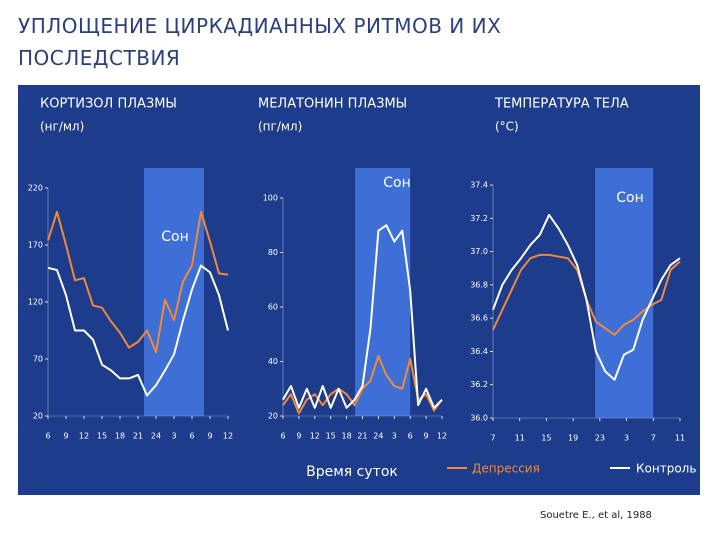  What do you see at coordinates (35, 188) in the screenshot?
I see `y-tick-label: 220` at bounding box center [35, 188].